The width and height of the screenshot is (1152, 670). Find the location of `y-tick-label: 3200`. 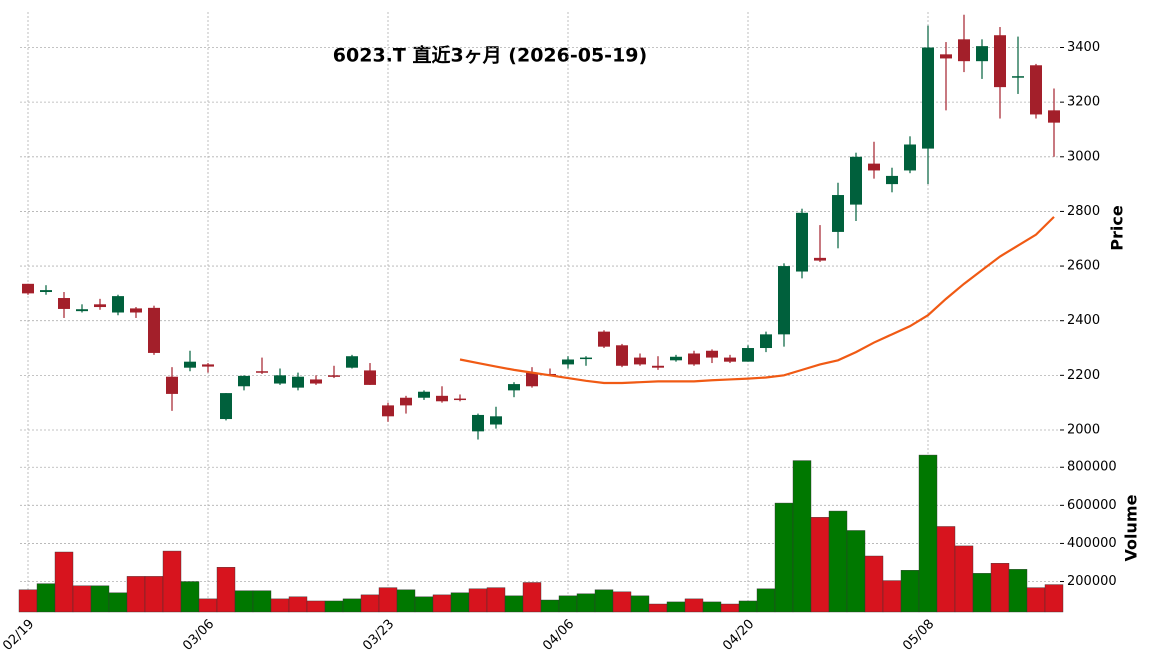

y-tick-label: 3200 is located at coordinates (1083, 102).